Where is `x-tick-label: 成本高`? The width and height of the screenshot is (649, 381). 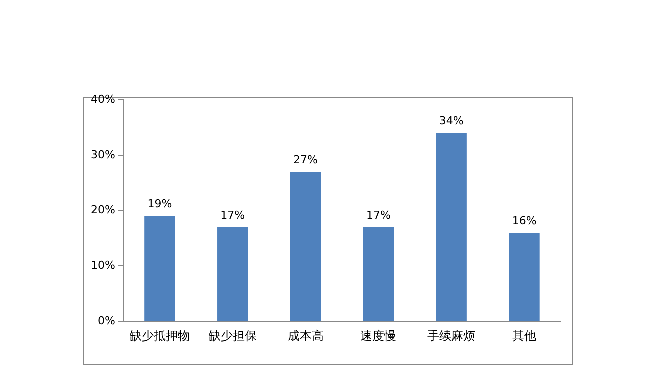 x-tick-label: 成本高 is located at coordinates (306, 335).